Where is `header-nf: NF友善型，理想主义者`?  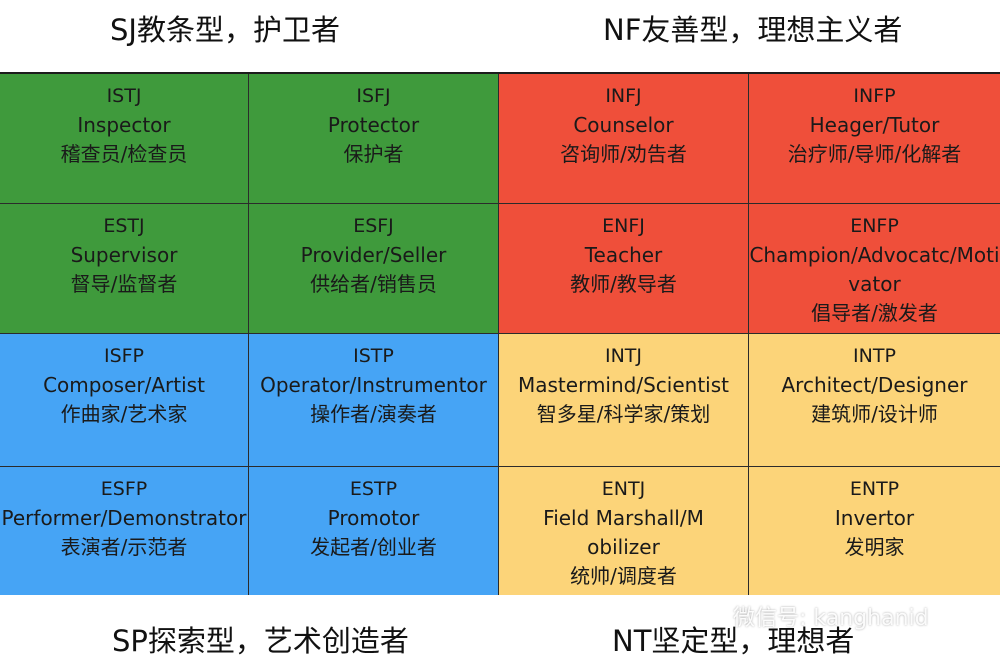 header-nf: NF友善型，理想主义者 is located at coordinates (753, 30).